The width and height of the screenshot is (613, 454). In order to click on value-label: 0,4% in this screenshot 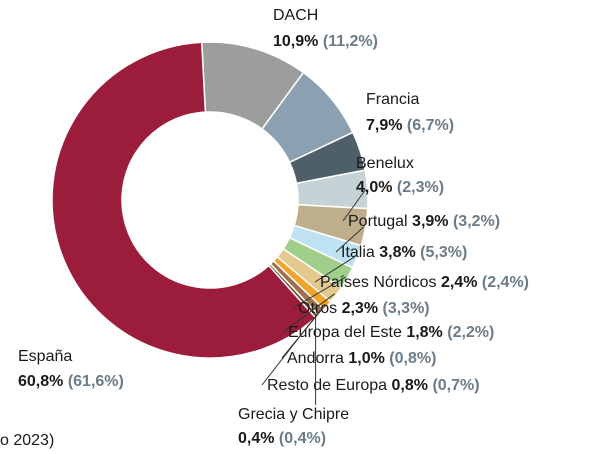, I will do `click(256, 438)`.